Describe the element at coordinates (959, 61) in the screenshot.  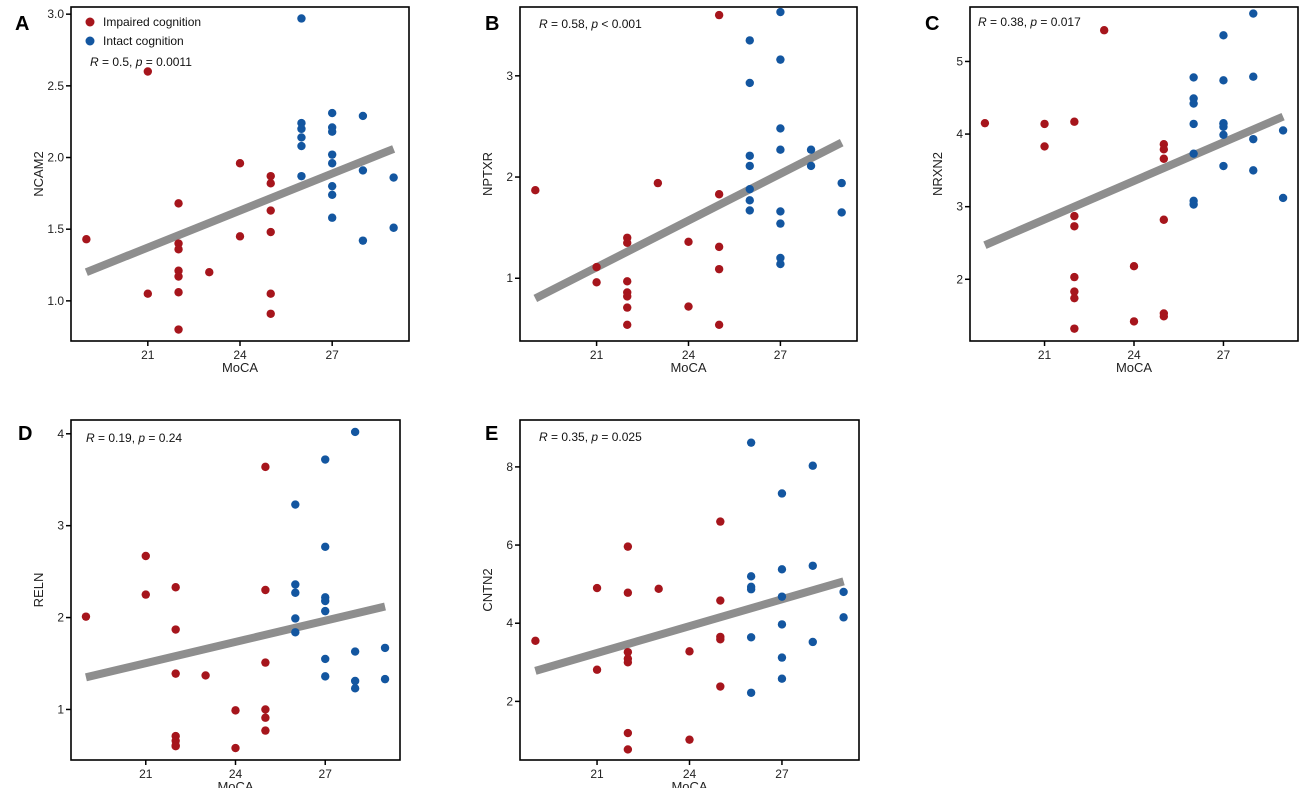
I see `y-tick-label: 5` at that location.